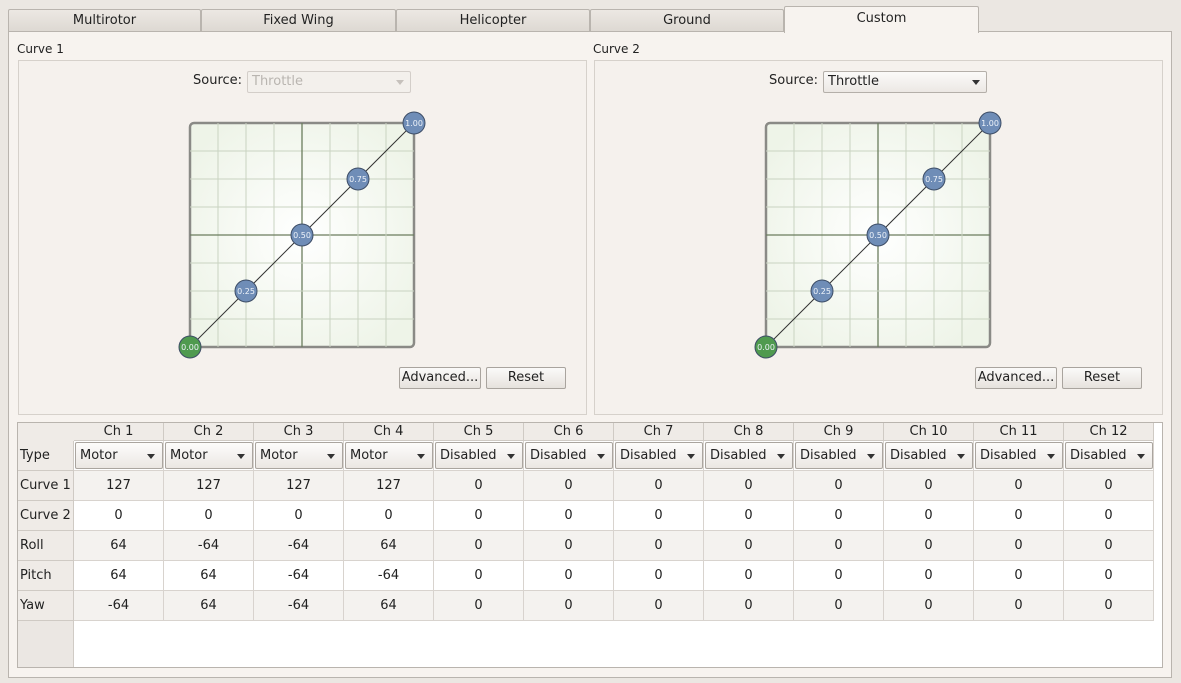  What do you see at coordinates (329, 82) in the screenshot?
I see `curve1-source-select: Throttle` at bounding box center [329, 82].